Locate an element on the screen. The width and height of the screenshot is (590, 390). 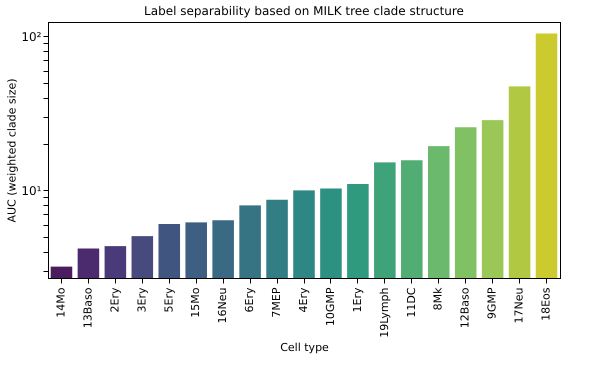
x-tick-label: 8Mk is located at coordinates (438, 298).